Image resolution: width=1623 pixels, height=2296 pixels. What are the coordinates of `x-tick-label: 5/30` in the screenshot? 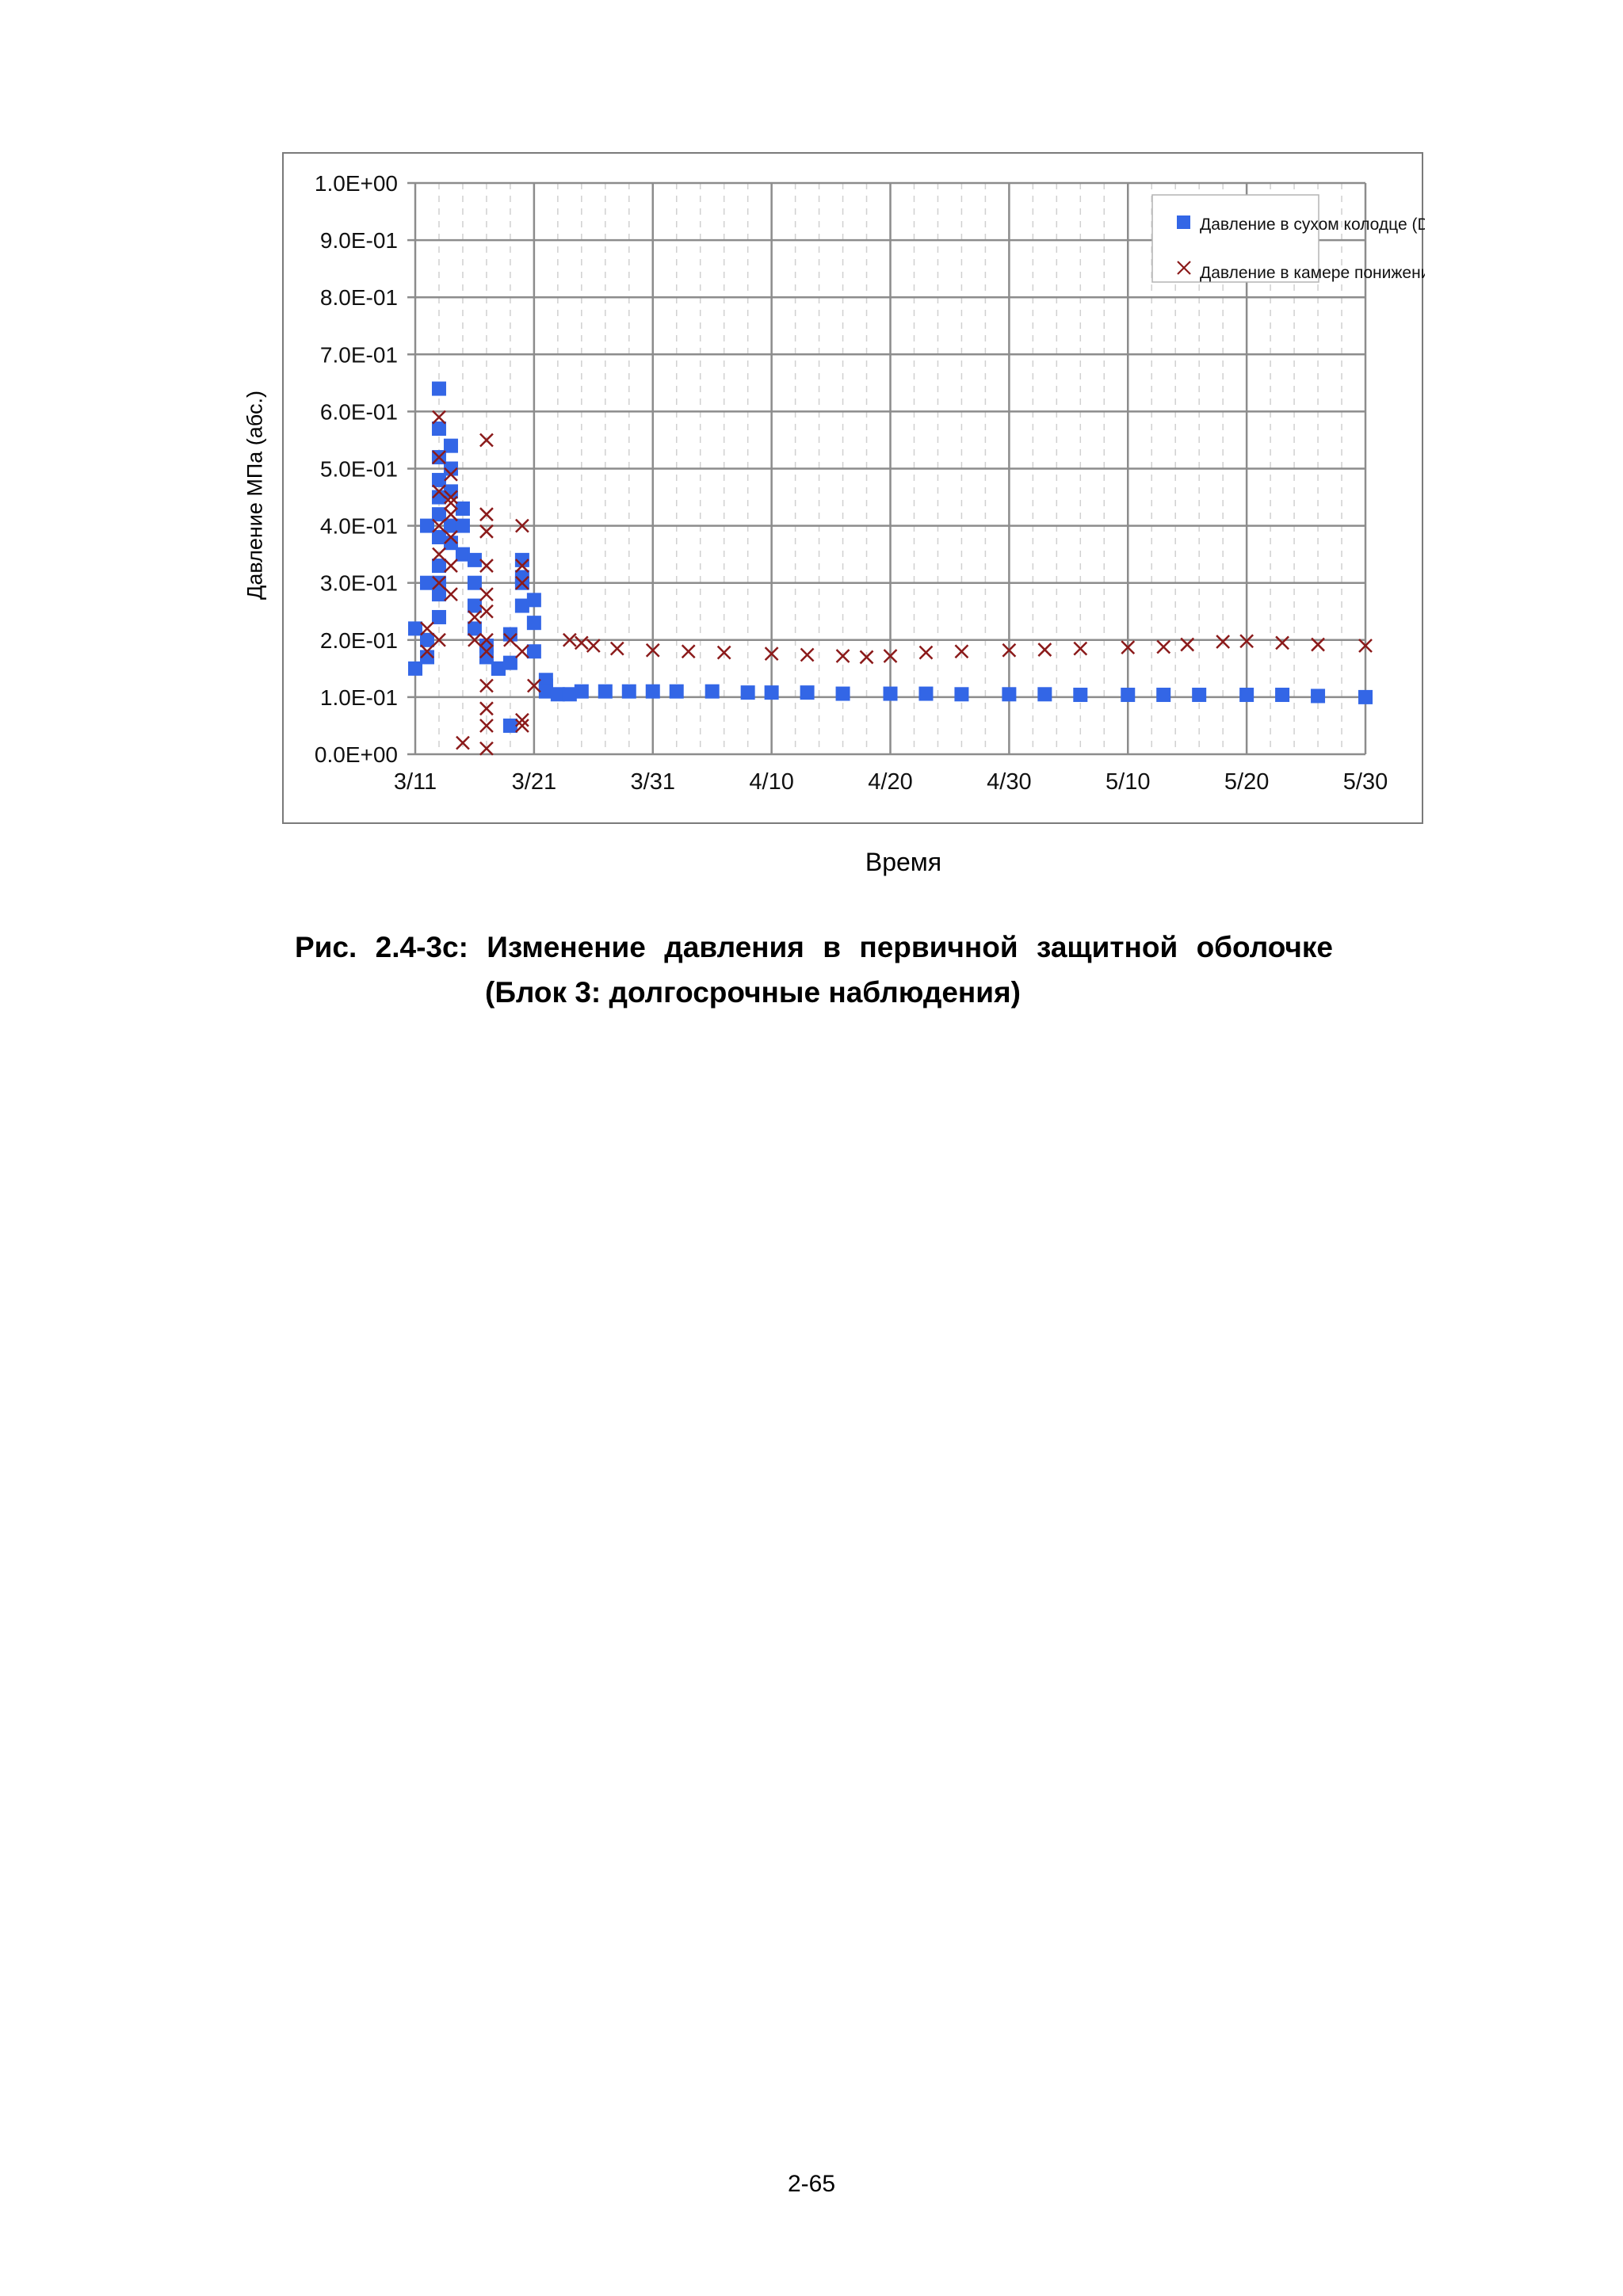 It's located at (1365, 782).